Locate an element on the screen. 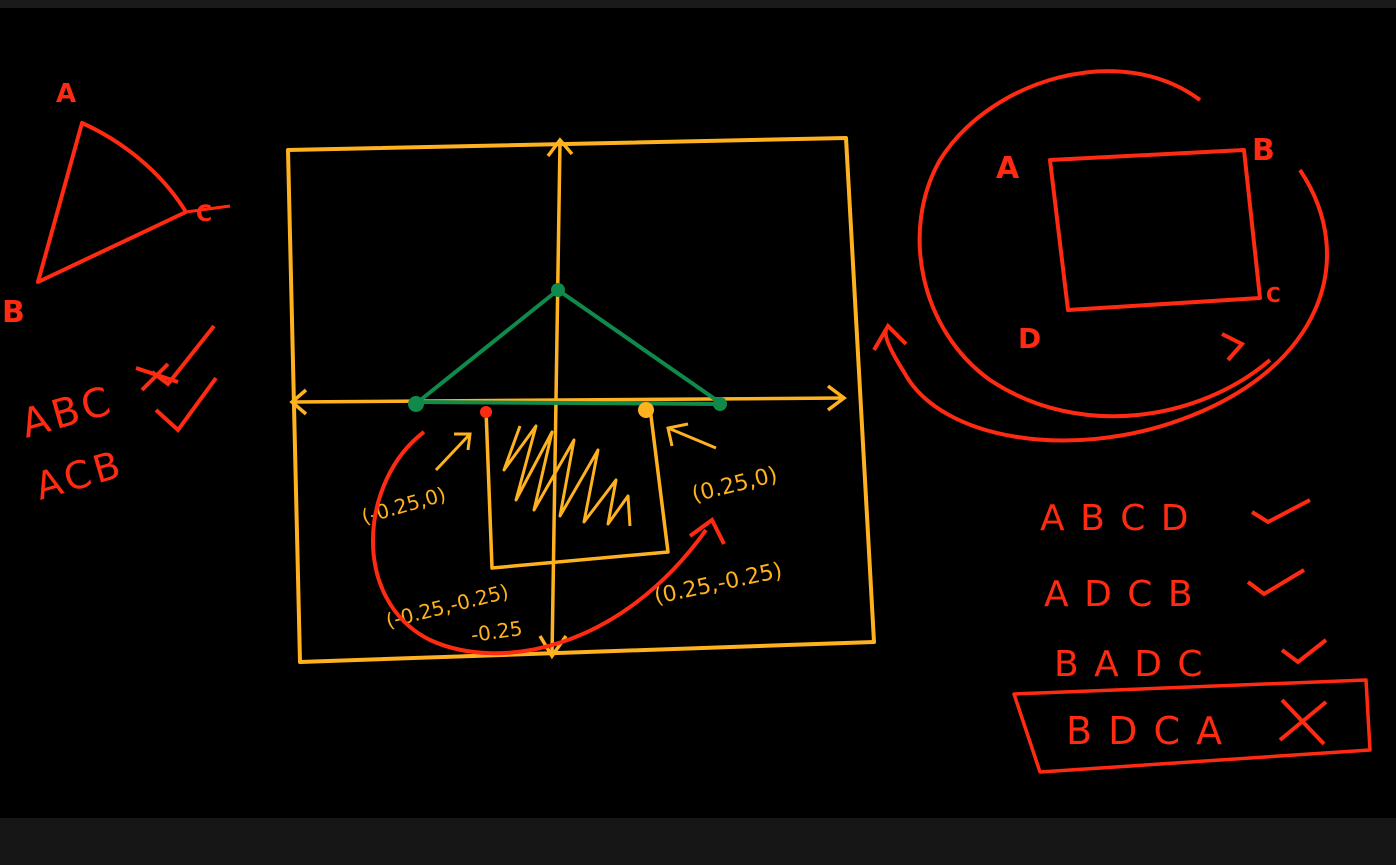  square-corner-red-dot is located at coordinates (486, 412).